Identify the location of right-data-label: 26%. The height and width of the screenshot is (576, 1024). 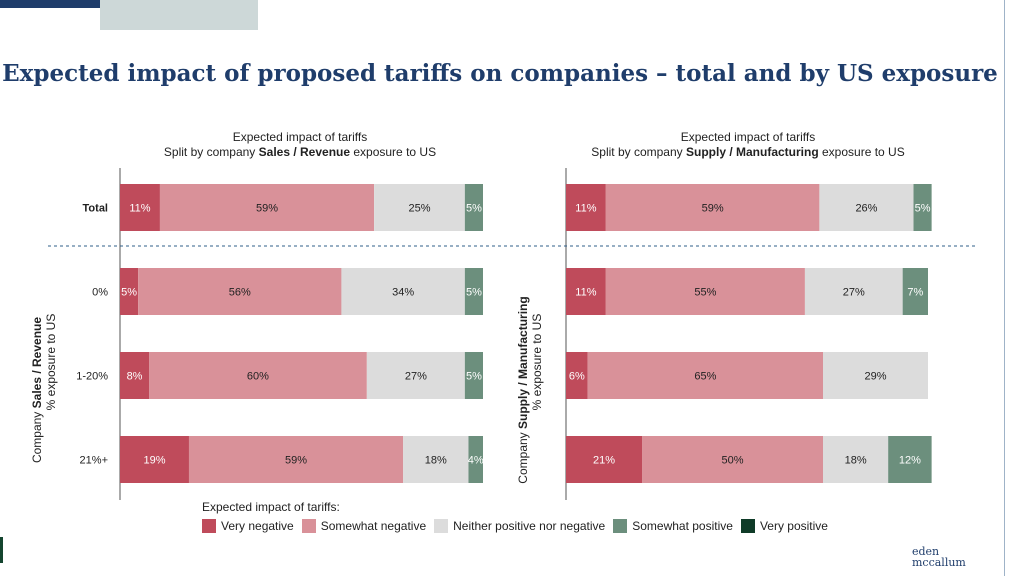
(866, 209).